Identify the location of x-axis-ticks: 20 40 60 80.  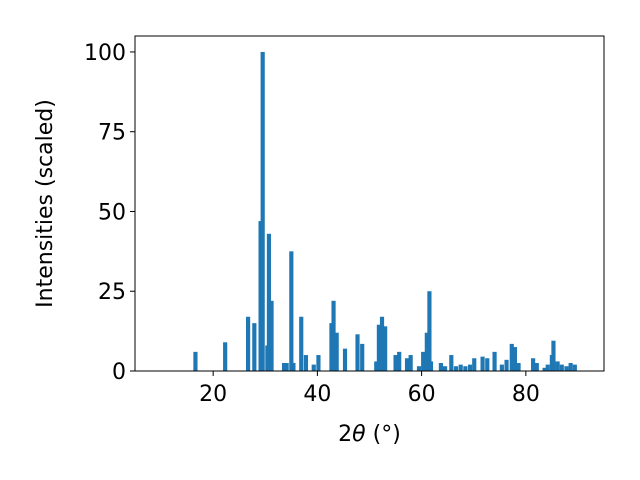
(369, 389).